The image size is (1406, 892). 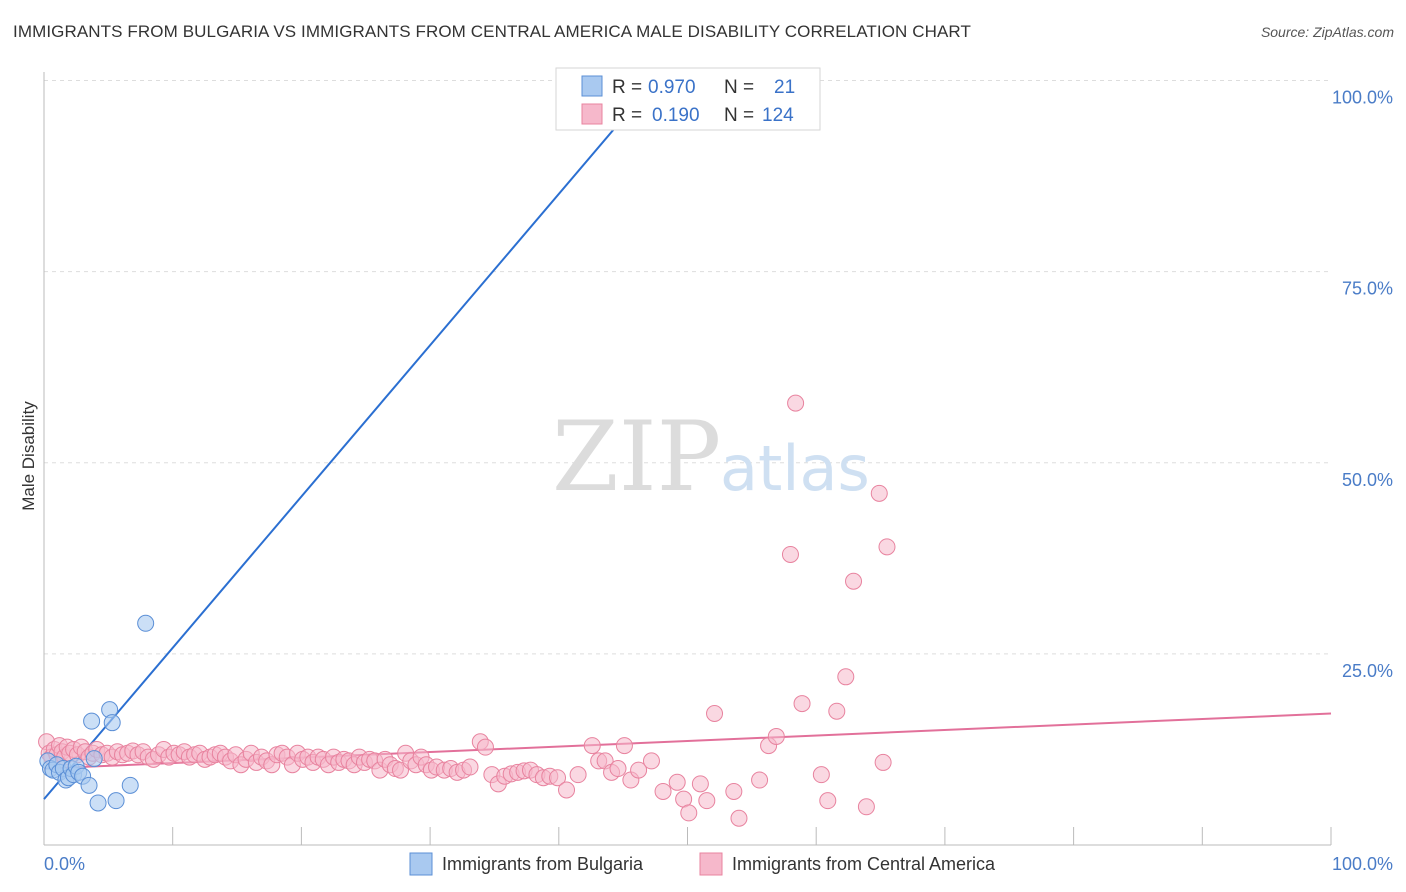 What do you see at coordinates (784, 87) in the screenshot?
I see `stats-n-value-bulgaria: 21` at bounding box center [784, 87].